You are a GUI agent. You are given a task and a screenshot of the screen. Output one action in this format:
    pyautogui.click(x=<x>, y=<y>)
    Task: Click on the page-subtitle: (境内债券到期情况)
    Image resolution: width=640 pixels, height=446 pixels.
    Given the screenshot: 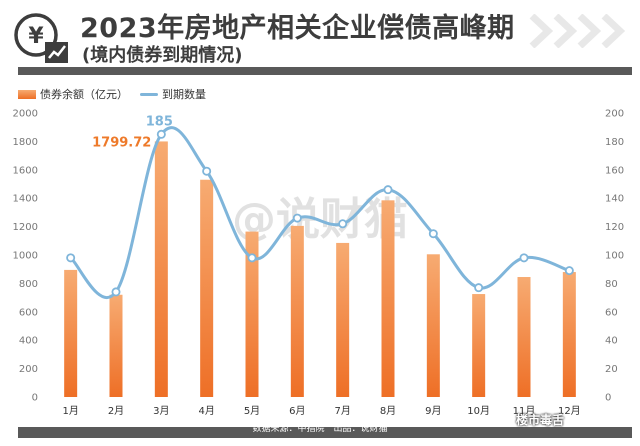 What is the action you would take?
    pyautogui.click(x=162, y=55)
    